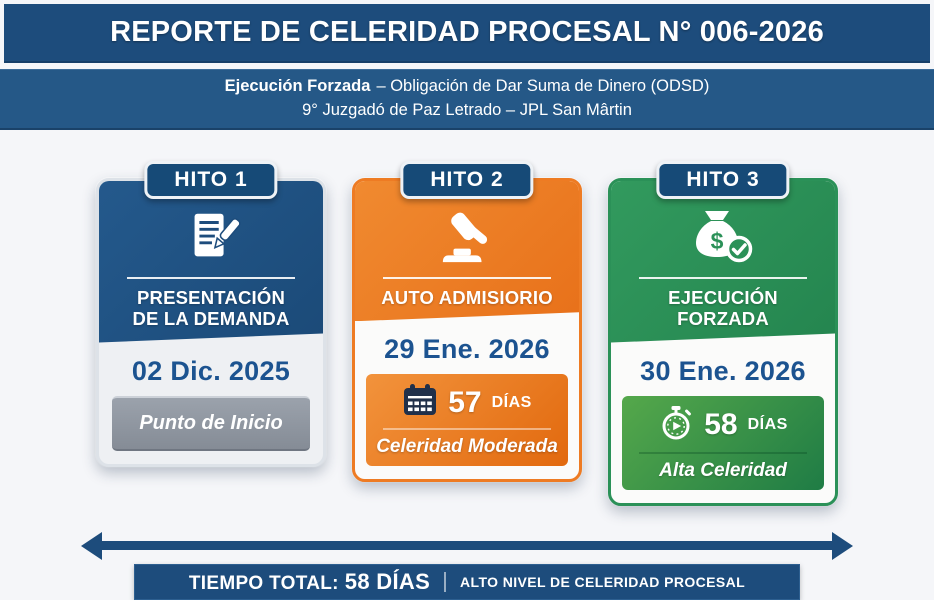 This screenshot has height=600, width=934. What do you see at coordinates (511, 402) in the screenshot?
I see `milestone-2-days-unit: DÍAS` at bounding box center [511, 402].